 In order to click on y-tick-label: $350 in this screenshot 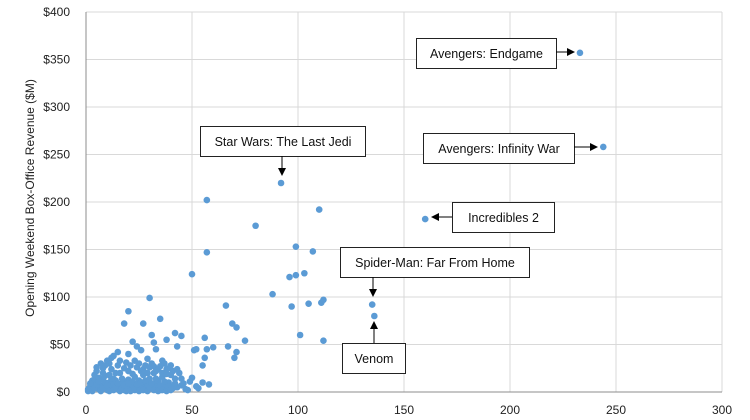, I will do `click(56, 60)`.